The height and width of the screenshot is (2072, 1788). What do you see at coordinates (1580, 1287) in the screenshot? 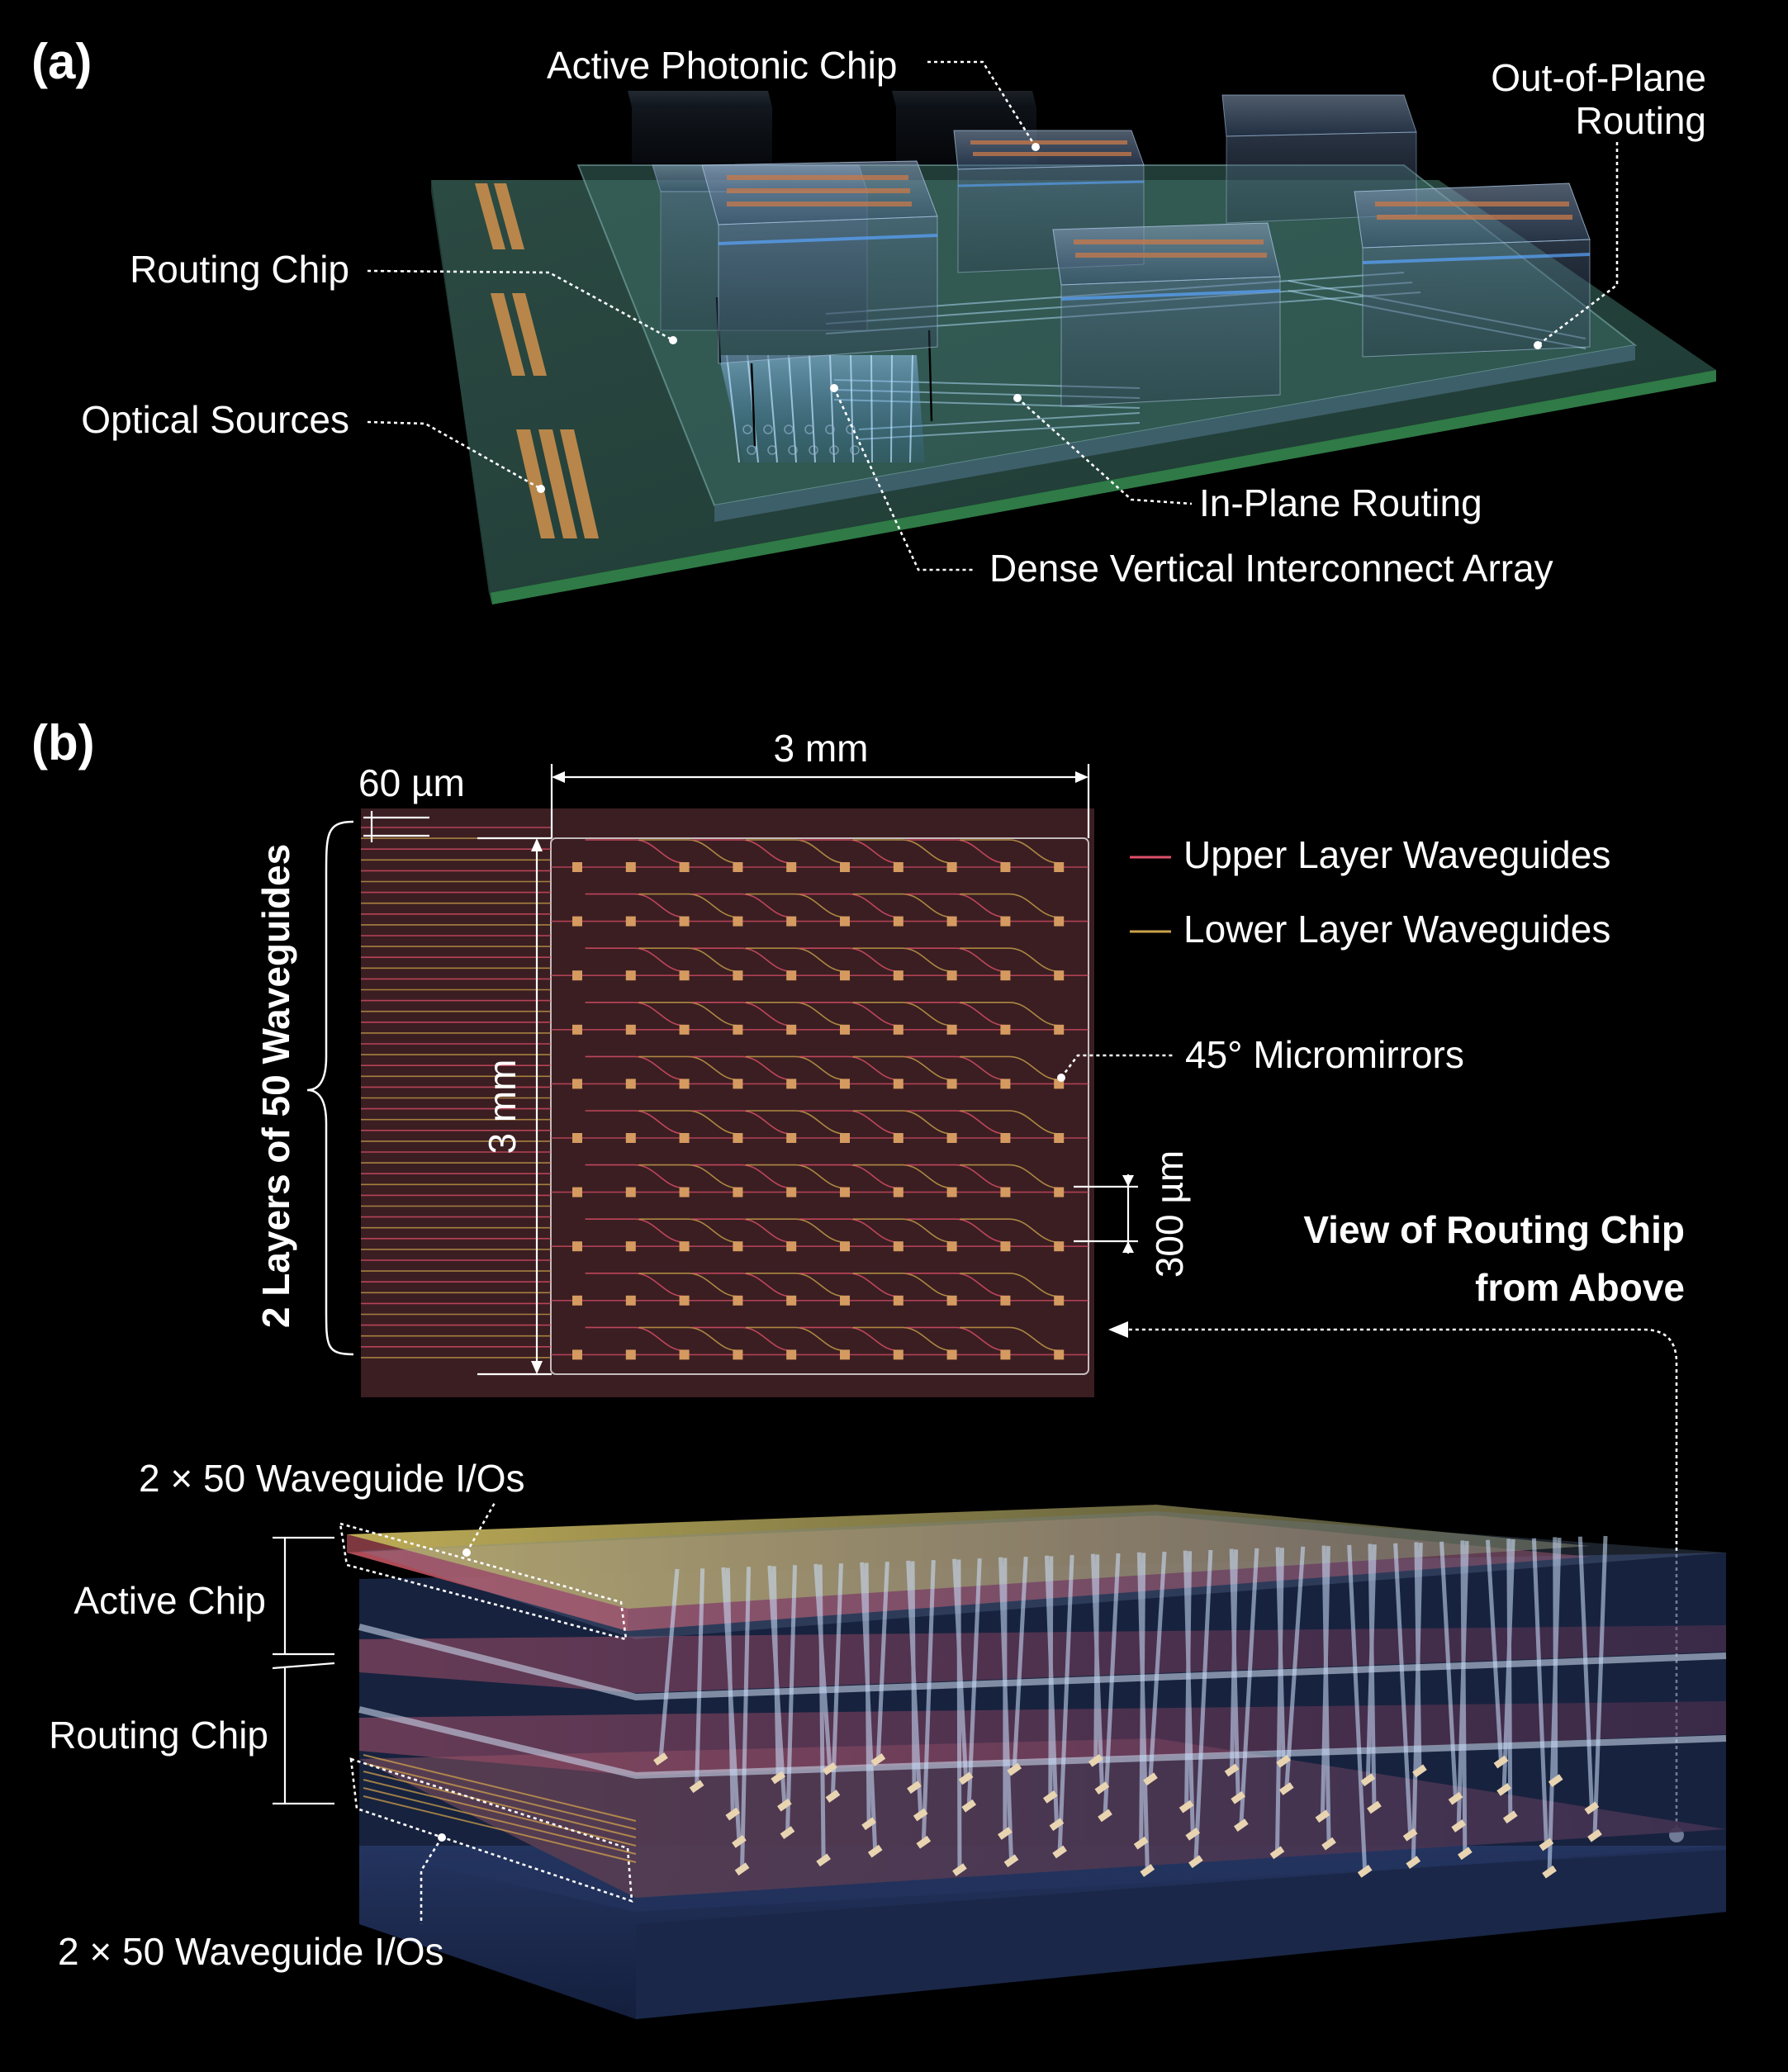
I see `view-caption-line2: from Above` at bounding box center [1580, 1287].